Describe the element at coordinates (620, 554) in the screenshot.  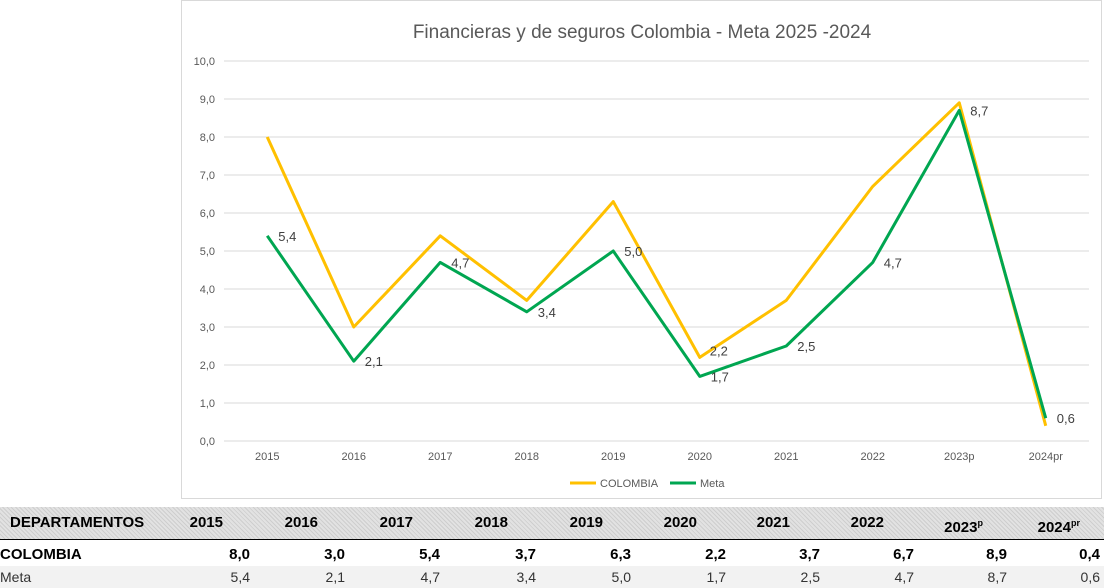
I see `table-cell: 6,3` at that location.